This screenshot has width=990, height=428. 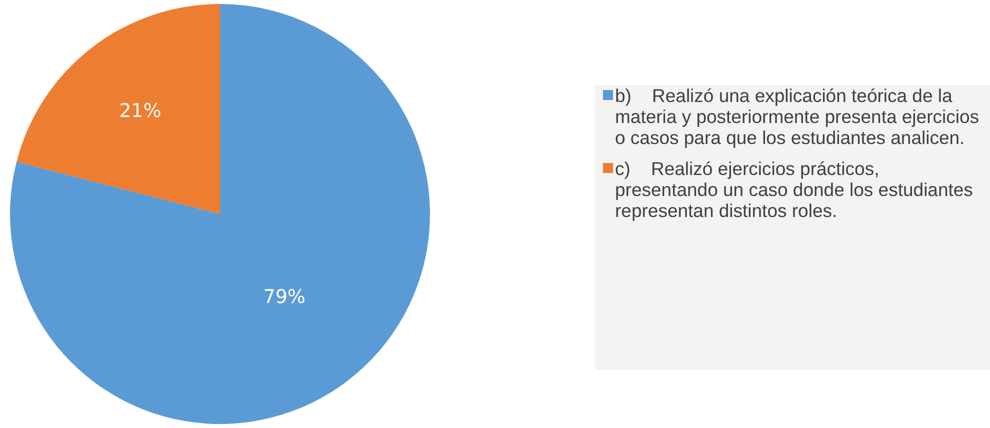 What do you see at coordinates (118, 109) in the screenshot?
I see `pie-slice` at bounding box center [118, 109].